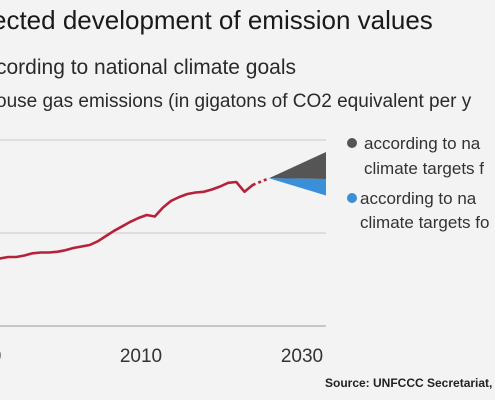  I want to click on x-tick-label: 2030, so click(302, 356).